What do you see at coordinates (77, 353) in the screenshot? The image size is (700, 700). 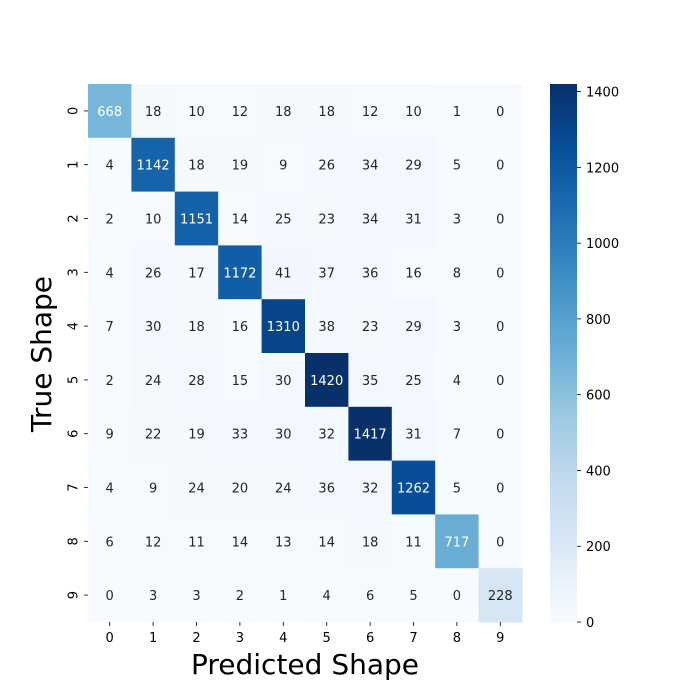 I see `y-axis-ticks: 0 1 2 3 4 5 6 7 8 9` at bounding box center [77, 353].